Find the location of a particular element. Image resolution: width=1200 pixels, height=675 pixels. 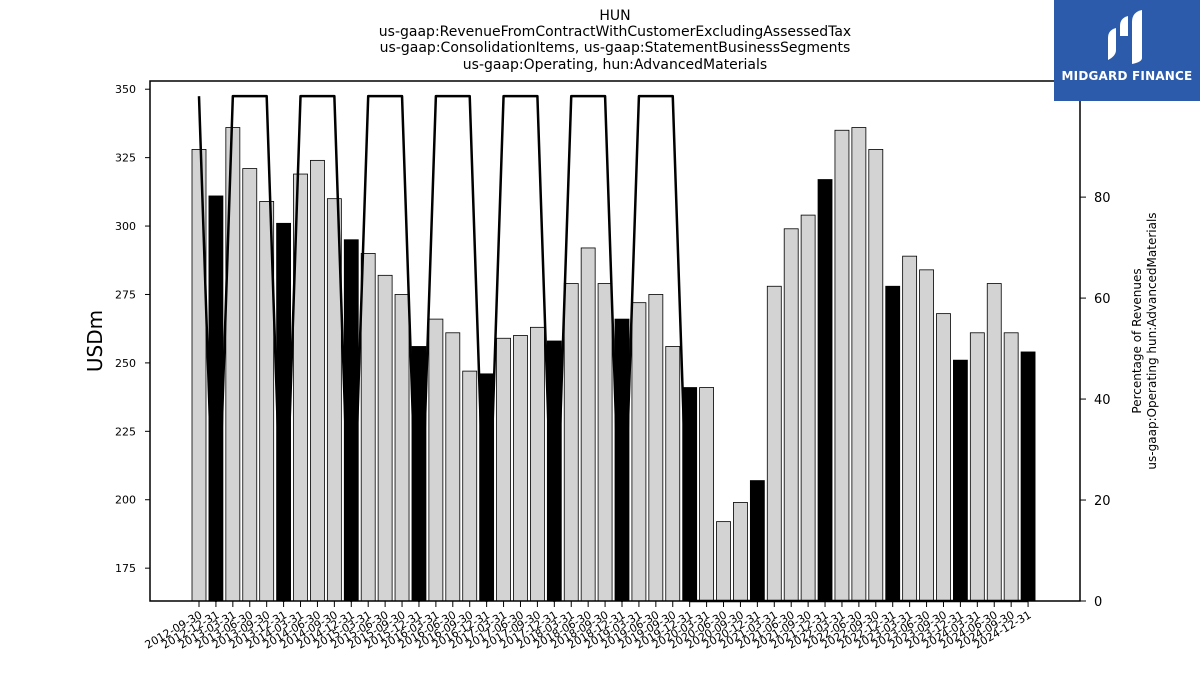

y-tick-label-275: 275 is located at coordinates (125, 294).